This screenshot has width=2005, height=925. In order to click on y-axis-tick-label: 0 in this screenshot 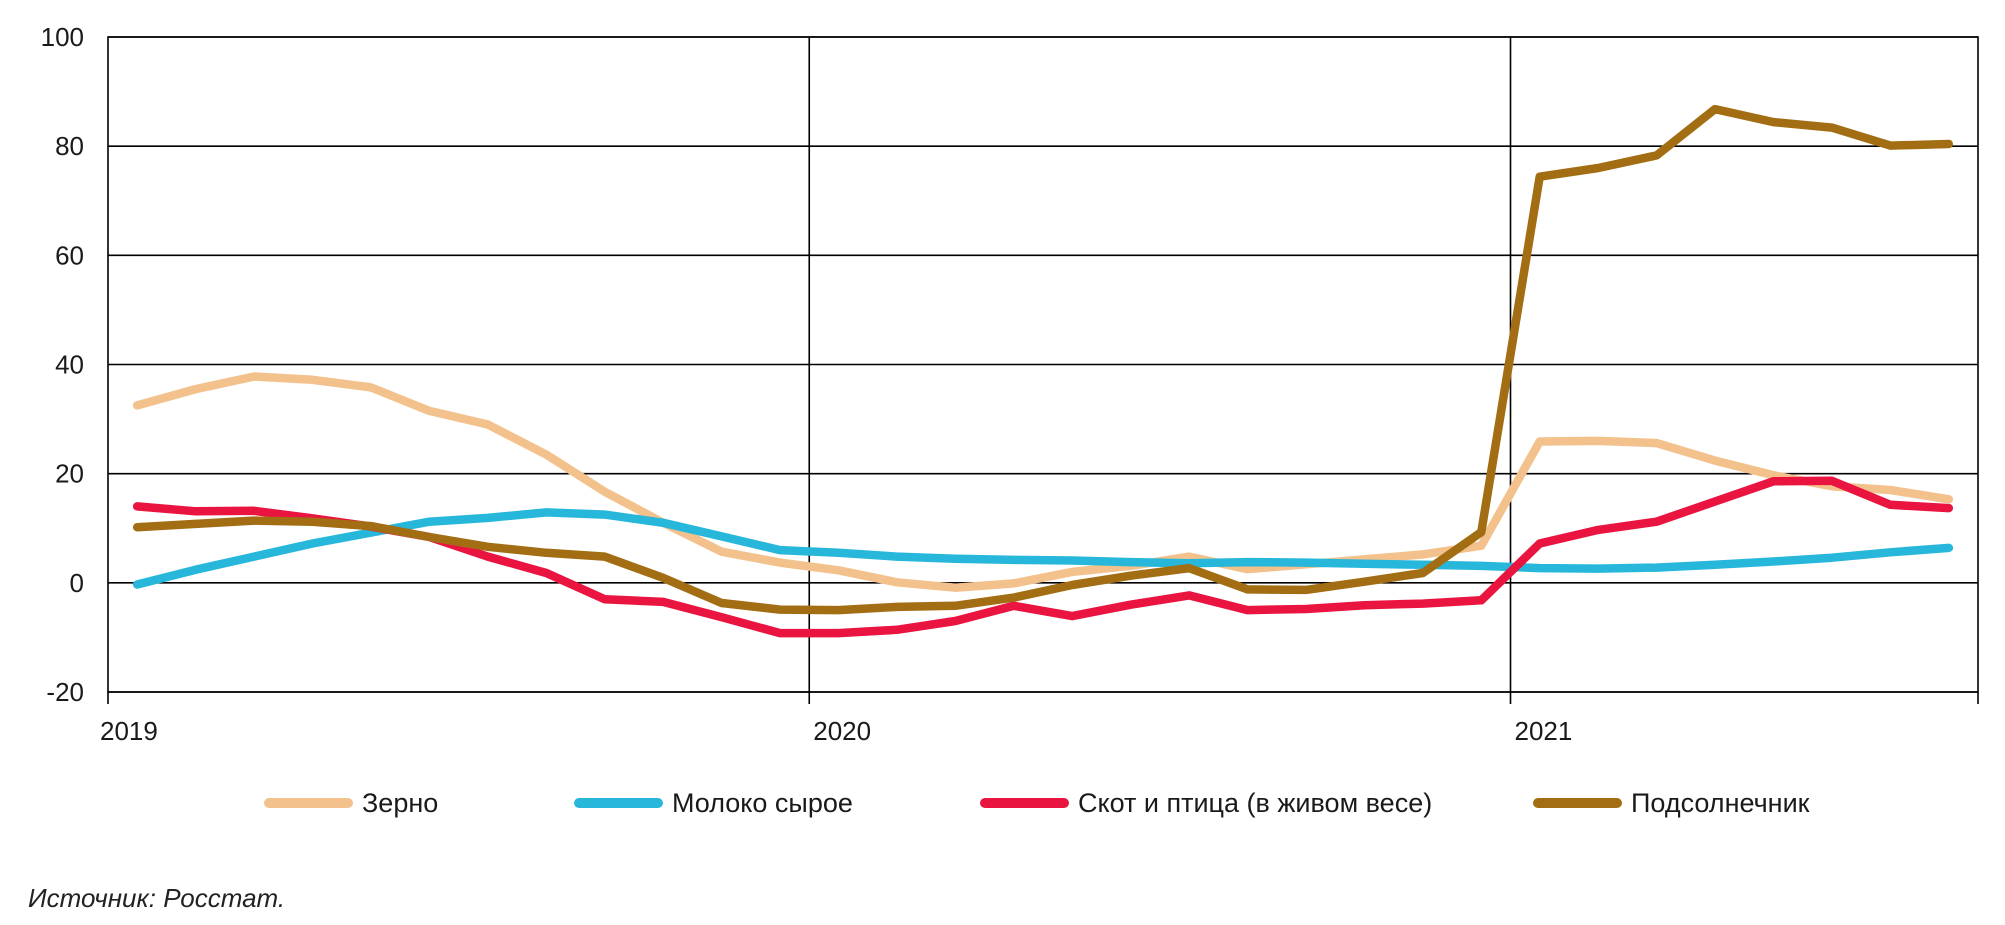, I will do `click(77, 583)`.